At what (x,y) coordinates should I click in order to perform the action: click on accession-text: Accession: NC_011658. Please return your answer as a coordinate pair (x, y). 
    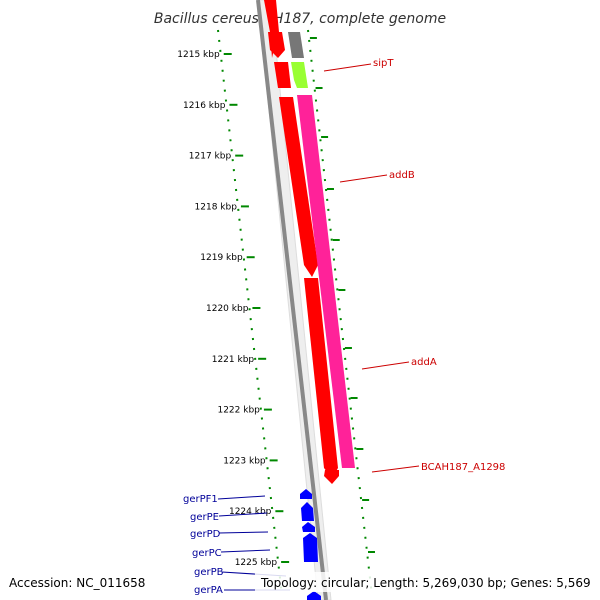
    Looking at the image, I should click on (77, 583).